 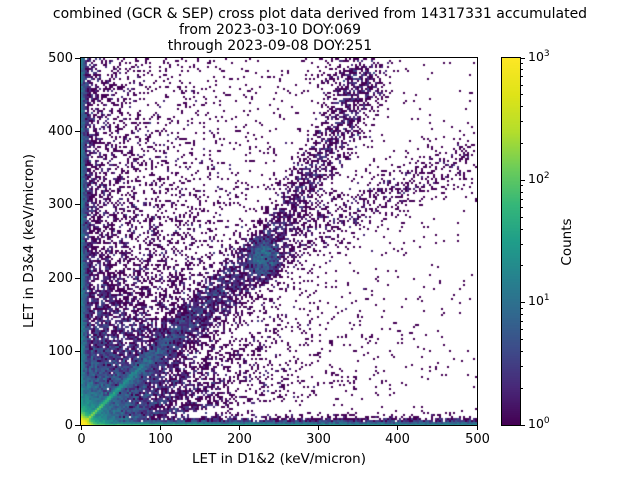 I want to click on chart-title-line-3: through 2023-09-08 DOY:251, so click(x=270, y=46).